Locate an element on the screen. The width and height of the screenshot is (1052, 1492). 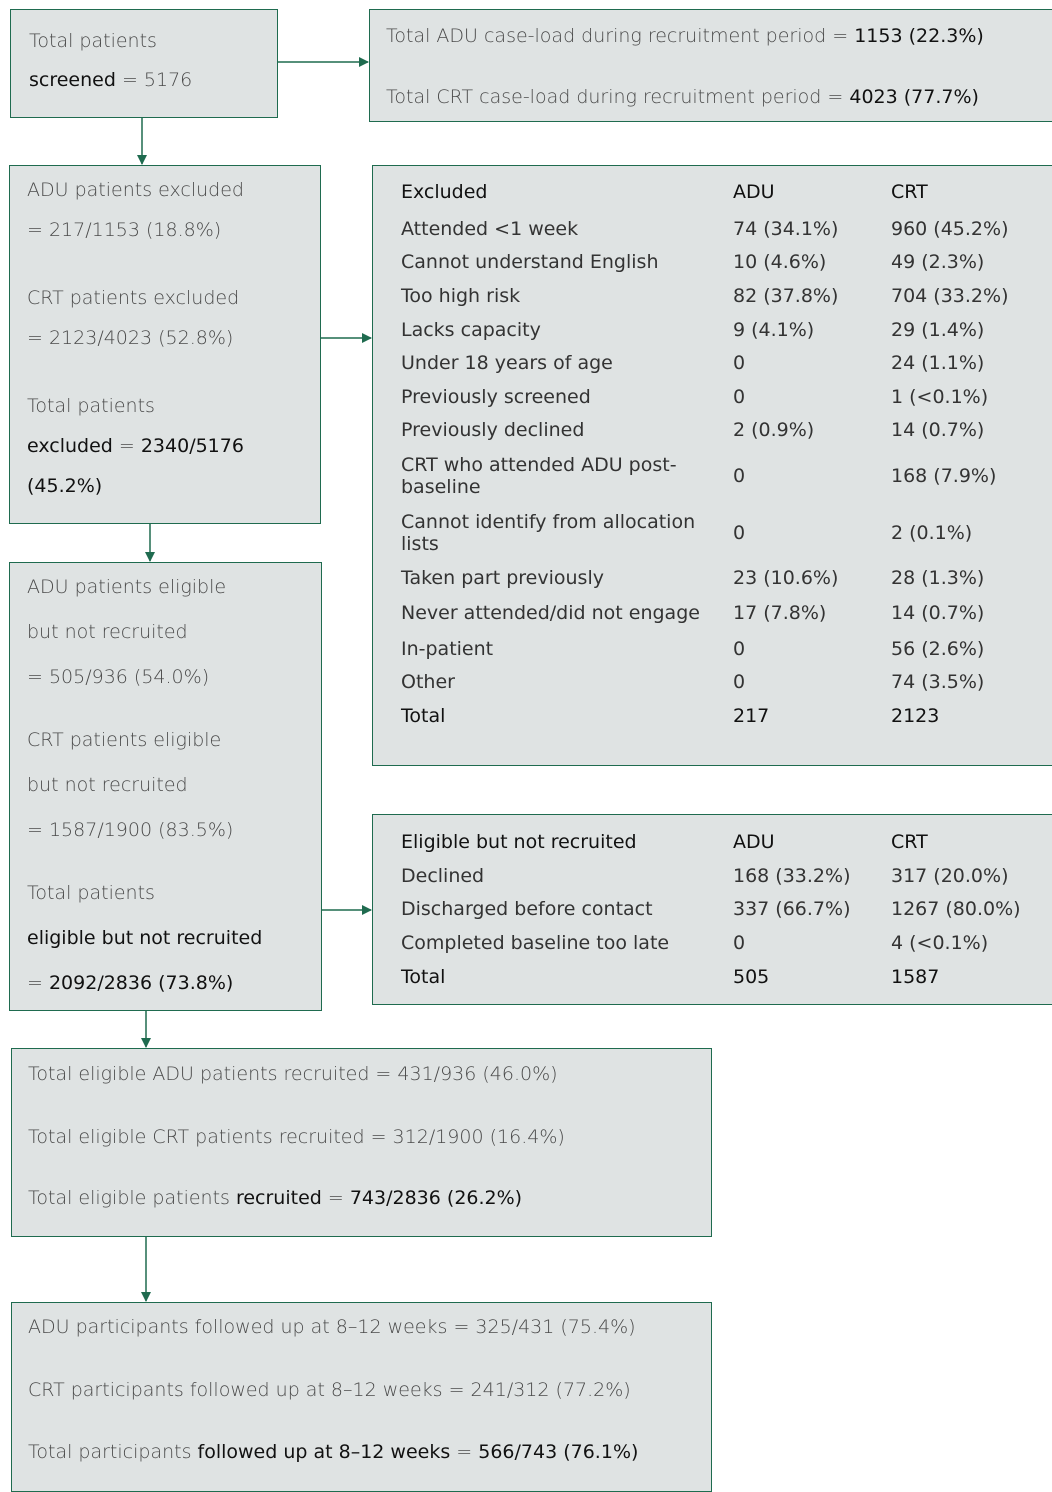
eligible-table-box is located at coordinates (712, 909).